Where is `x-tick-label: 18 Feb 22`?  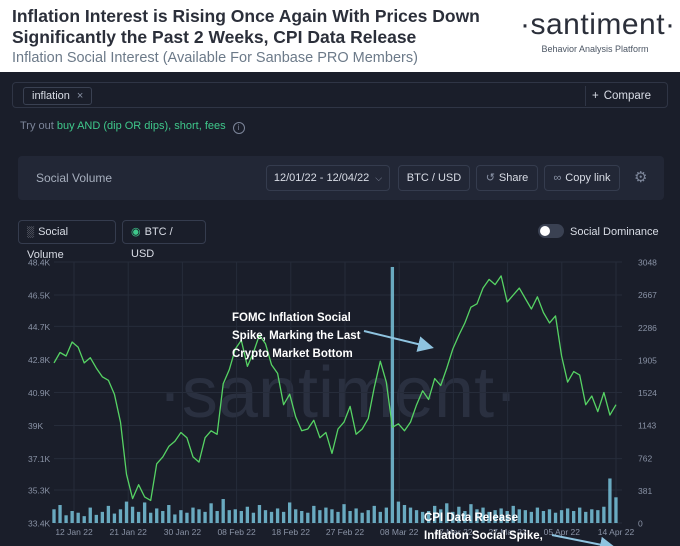 x-tick-label: 18 Feb 22 is located at coordinates (291, 532).